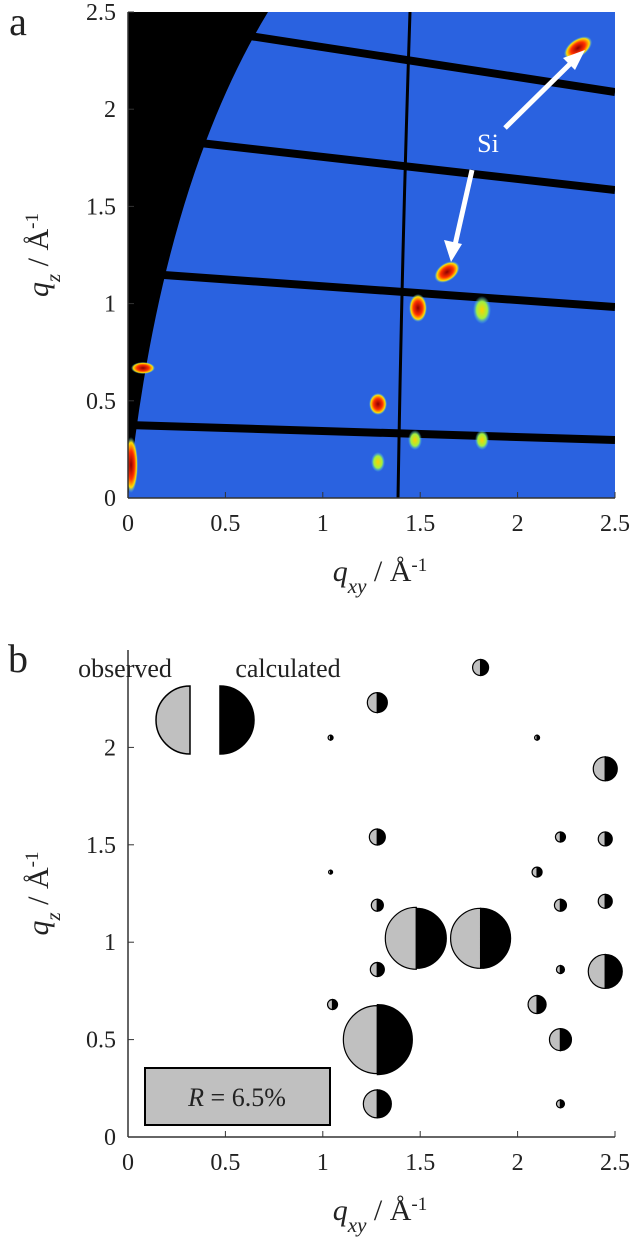 The height and width of the screenshot is (1260, 640). Describe the element at coordinates (125, 668) in the screenshot. I see `legend-label: observed` at that location.